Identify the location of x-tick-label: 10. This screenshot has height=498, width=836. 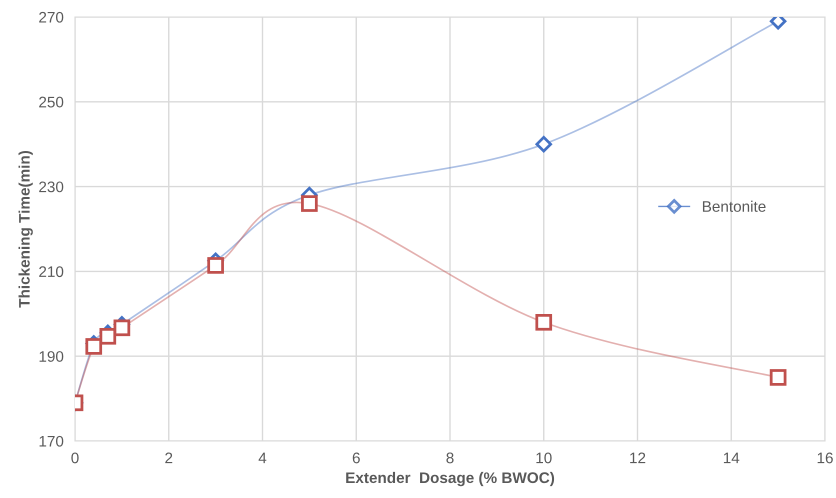
(544, 458).